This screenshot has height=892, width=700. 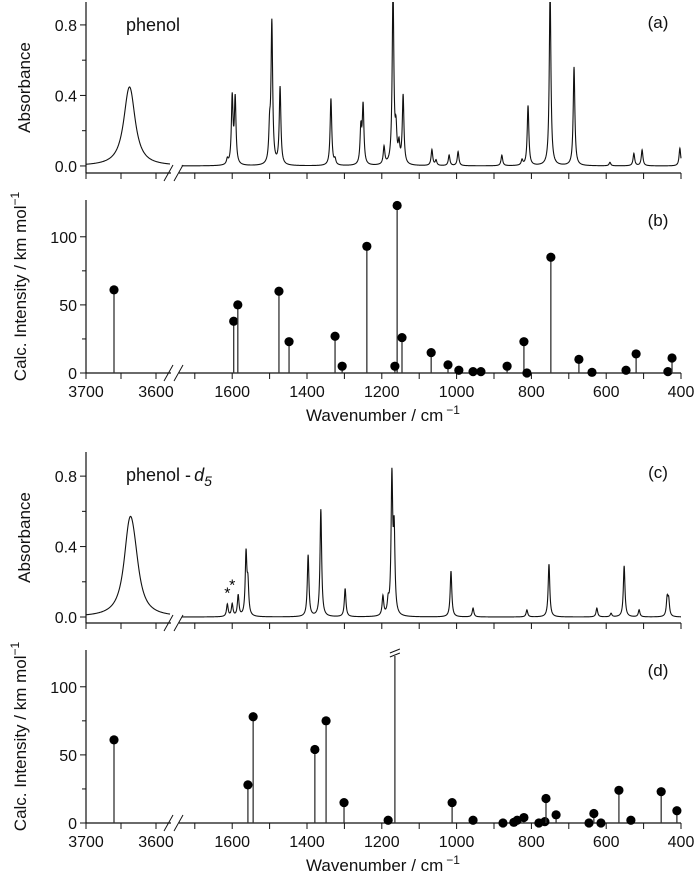 I want to click on x-axis-label: Wavenumber / cm −1, so click(x=383, y=864).